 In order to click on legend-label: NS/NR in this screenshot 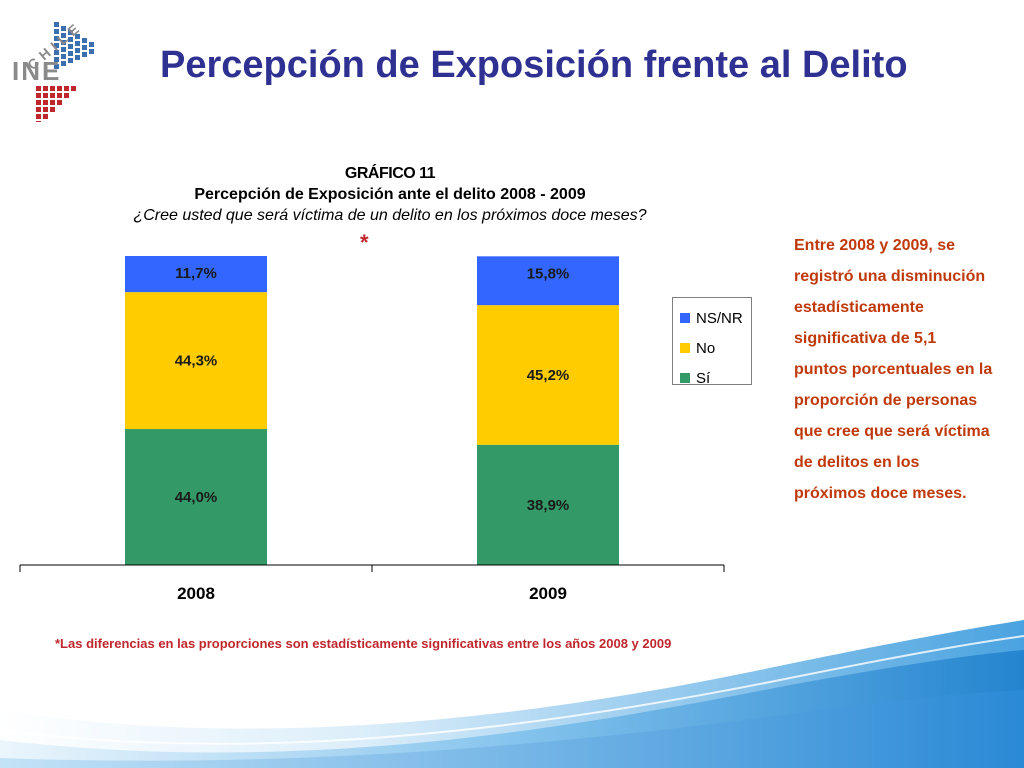, I will do `click(719, 318)`.